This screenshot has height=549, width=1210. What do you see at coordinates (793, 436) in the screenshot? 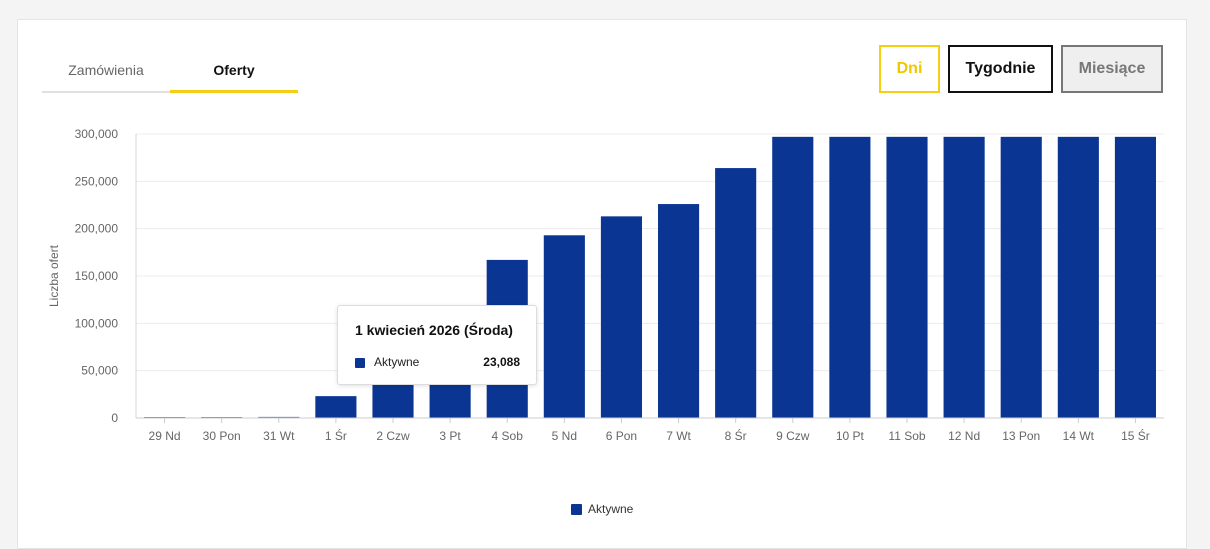
I see `x-tick-label: 9 Czw` at bounding box center [793, 436].